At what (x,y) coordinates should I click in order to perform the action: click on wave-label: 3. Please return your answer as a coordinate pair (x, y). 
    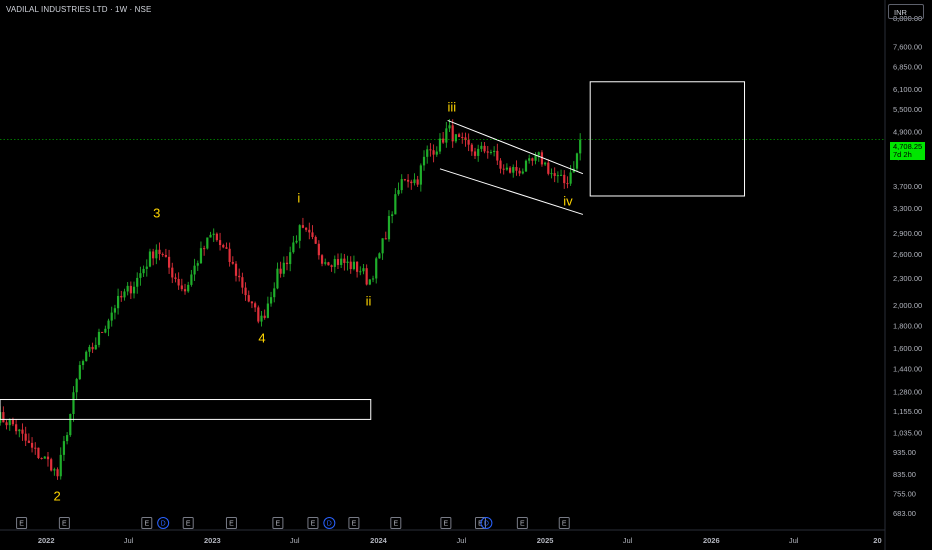
    Looking at the image, I should click on (156, 212).